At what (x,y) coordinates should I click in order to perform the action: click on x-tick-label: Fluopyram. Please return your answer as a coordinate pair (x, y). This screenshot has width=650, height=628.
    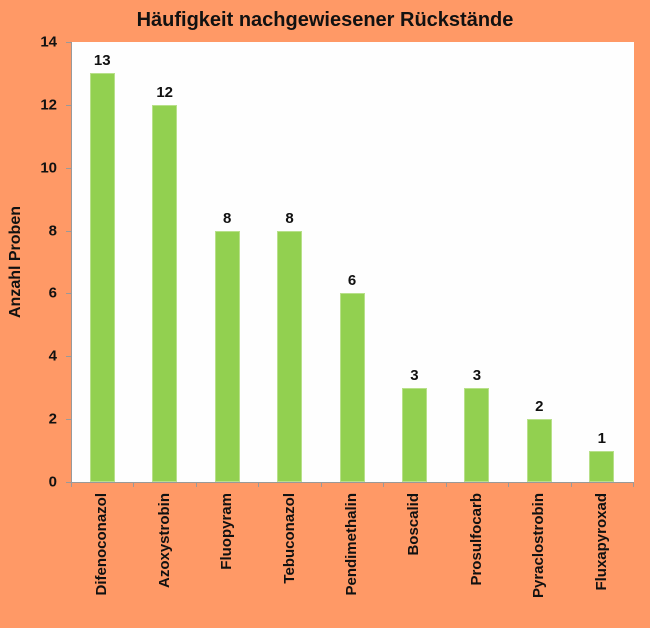
    Looking at the image, I should click on (227, 531).